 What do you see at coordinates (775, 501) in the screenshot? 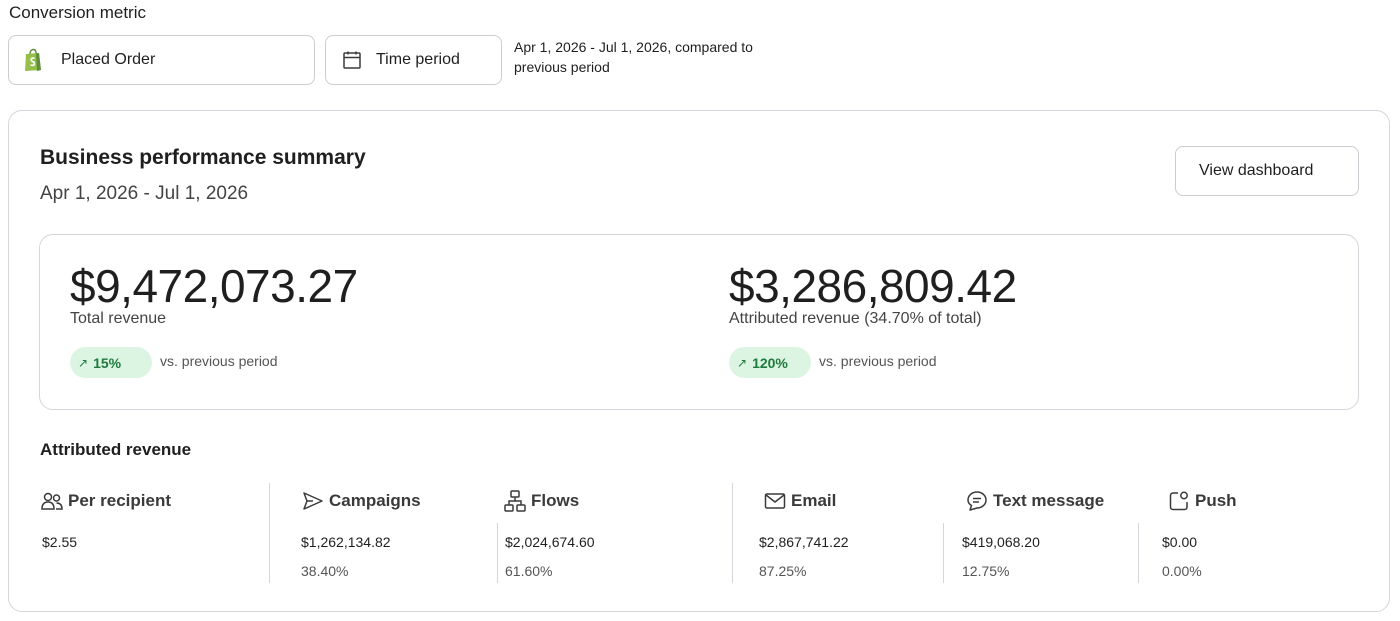
I see `mail-icon` at bounding box center [775, 501].